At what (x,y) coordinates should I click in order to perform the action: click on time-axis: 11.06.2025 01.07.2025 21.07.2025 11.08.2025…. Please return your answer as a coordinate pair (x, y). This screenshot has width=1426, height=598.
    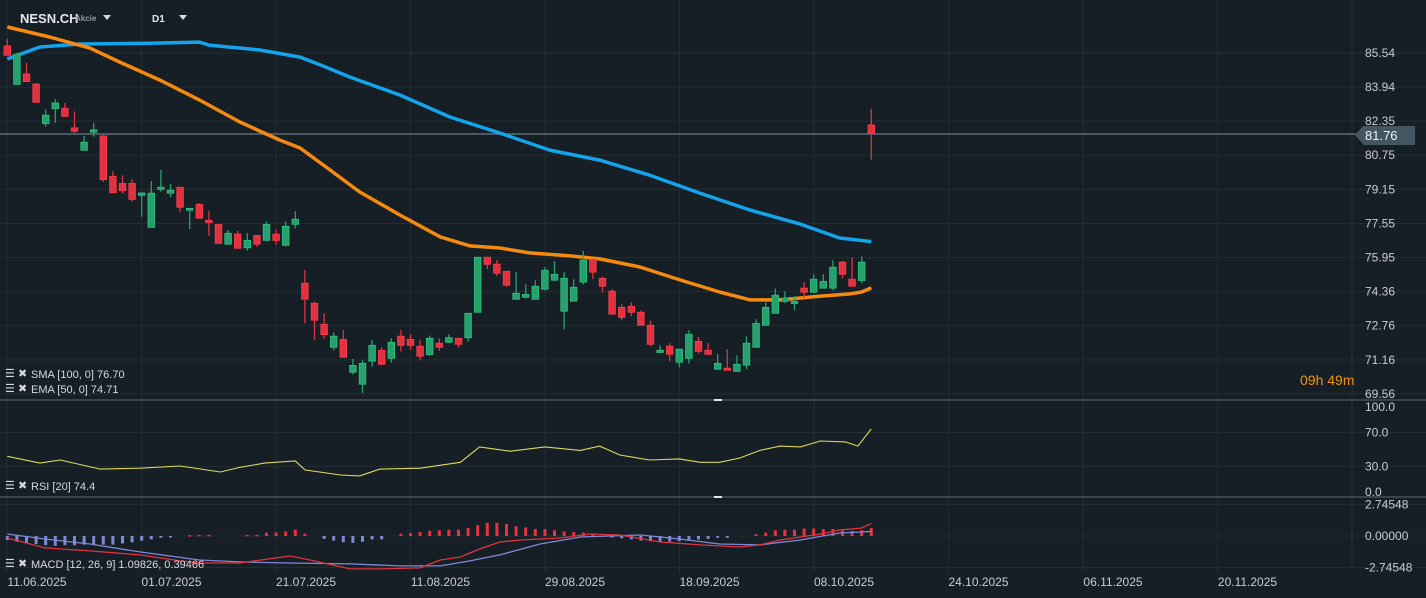
    Looking at the image, I should click on (642, 582).